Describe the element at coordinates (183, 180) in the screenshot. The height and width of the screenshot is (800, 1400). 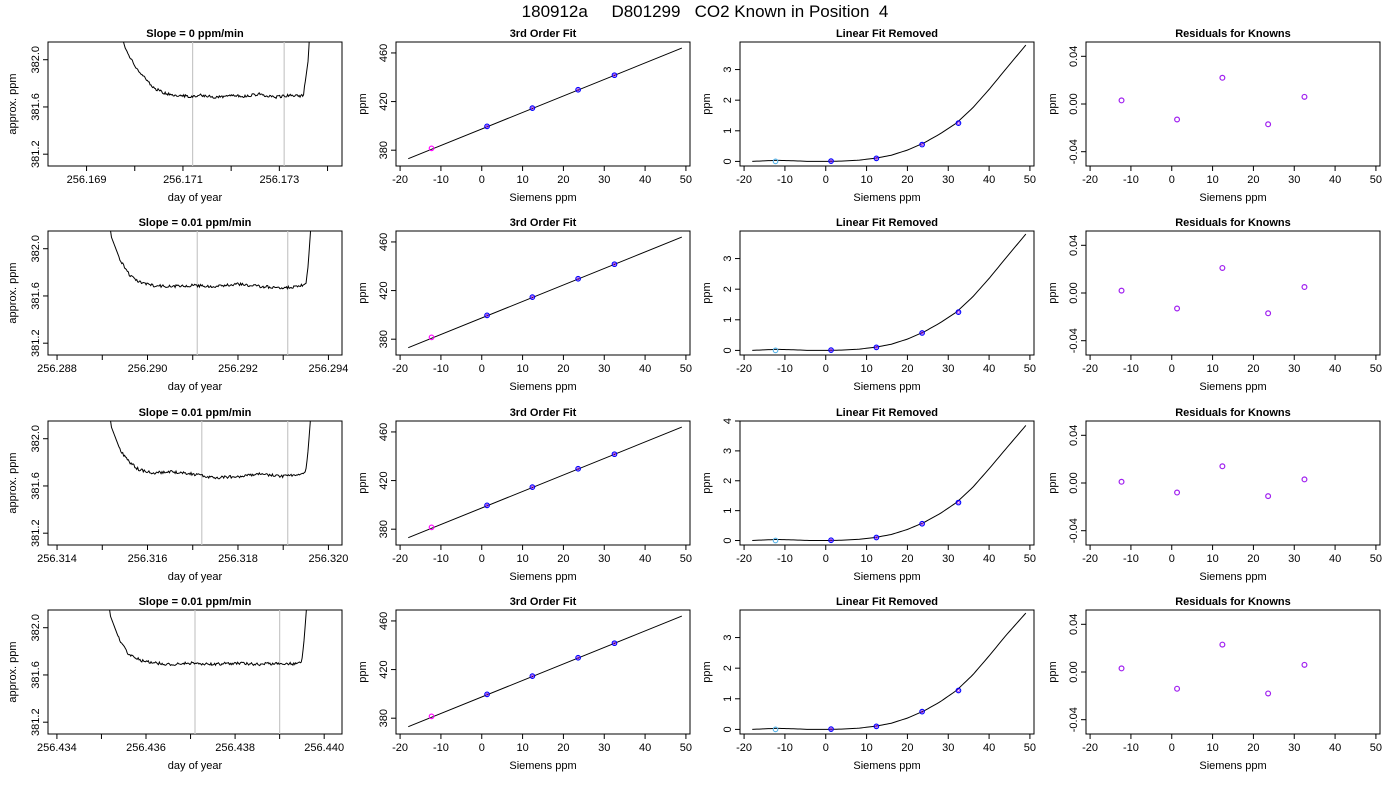
I see `x-tick-label: 256.171` at that location.